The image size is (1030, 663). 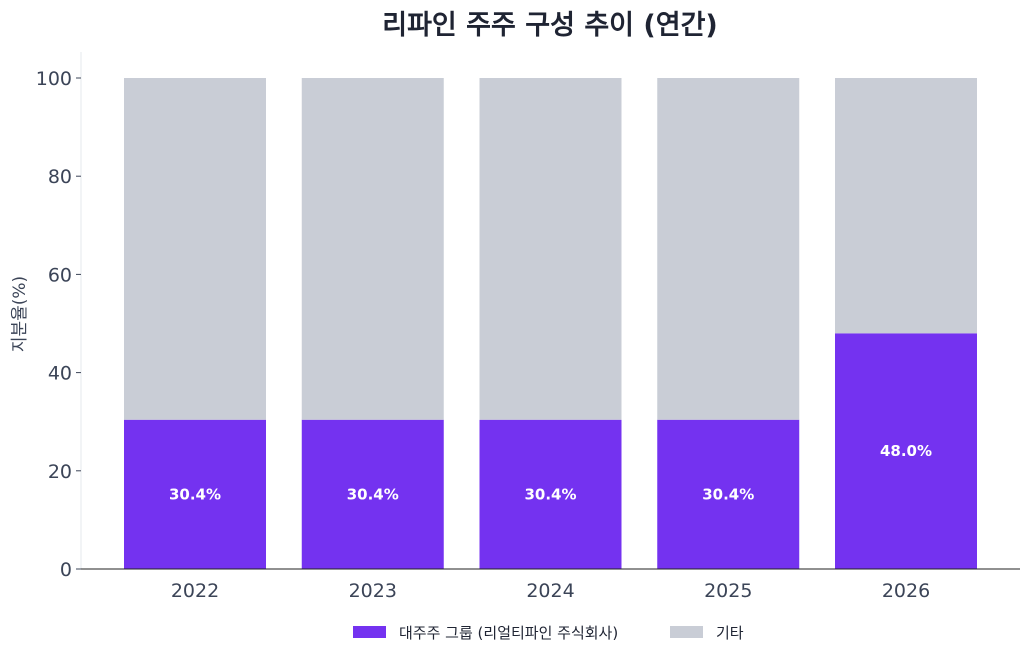 I want to click on x-tick-label-2022: 2022, so click(x=195, y=591).